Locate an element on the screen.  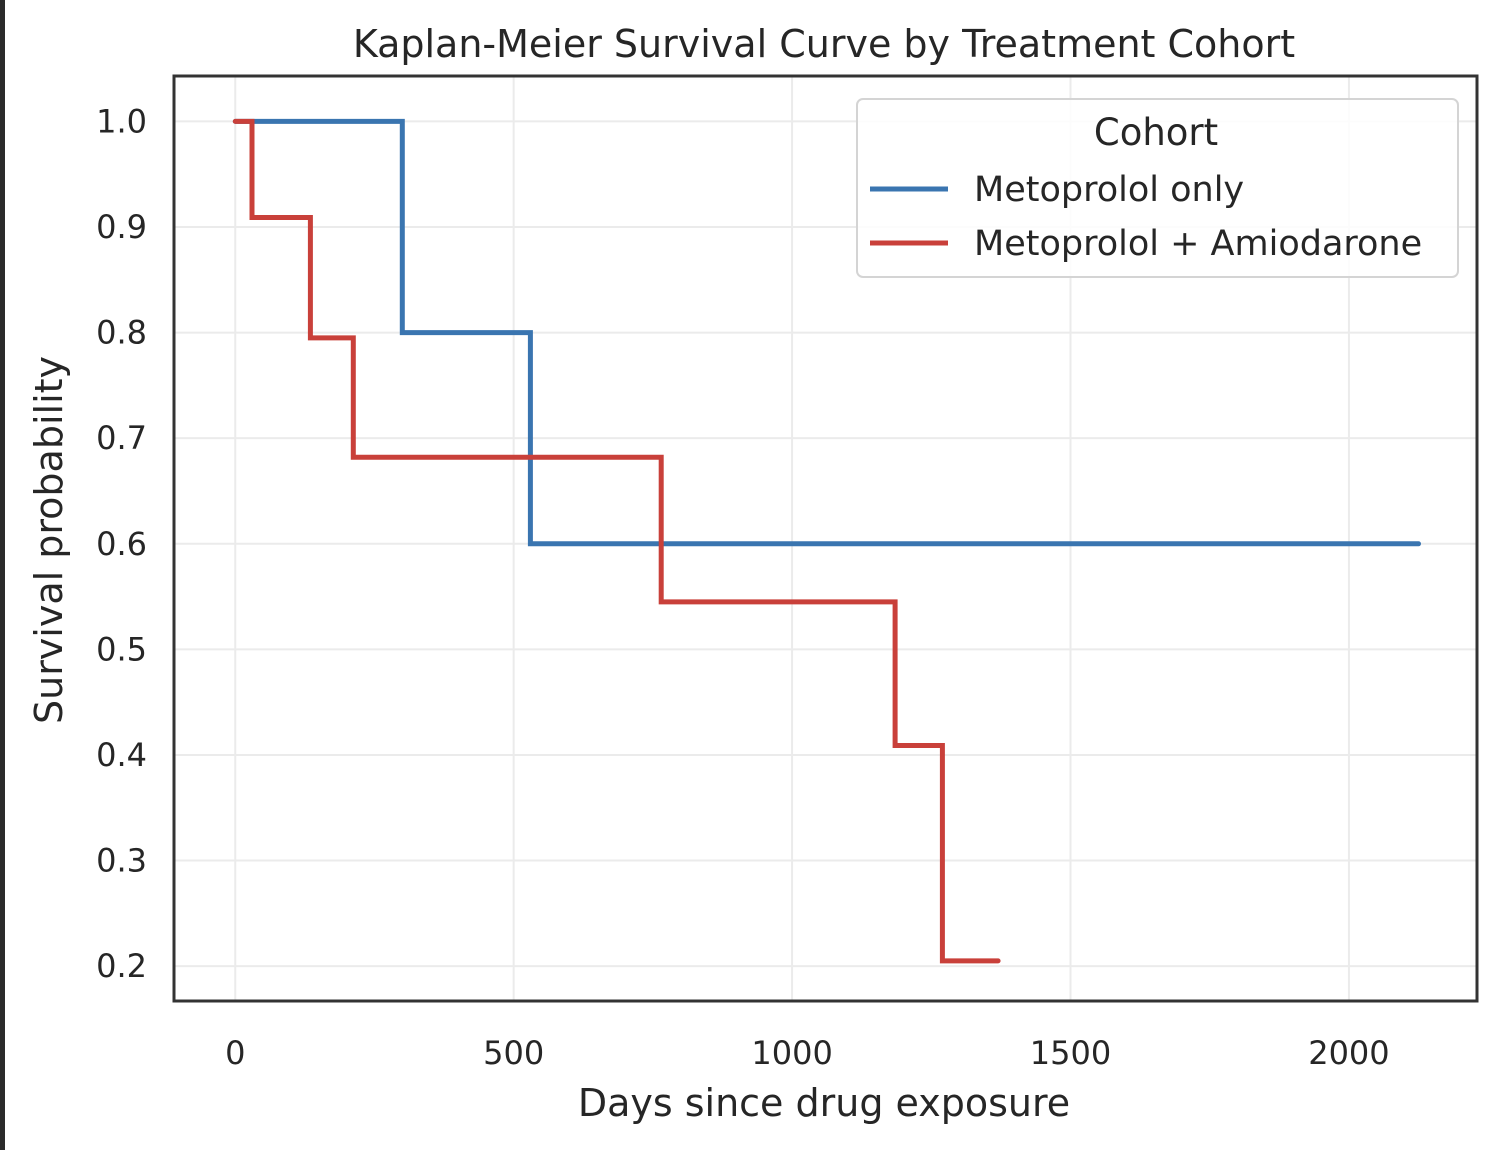
y-axis-title: Survival probability is located at coordinates (49, 540).